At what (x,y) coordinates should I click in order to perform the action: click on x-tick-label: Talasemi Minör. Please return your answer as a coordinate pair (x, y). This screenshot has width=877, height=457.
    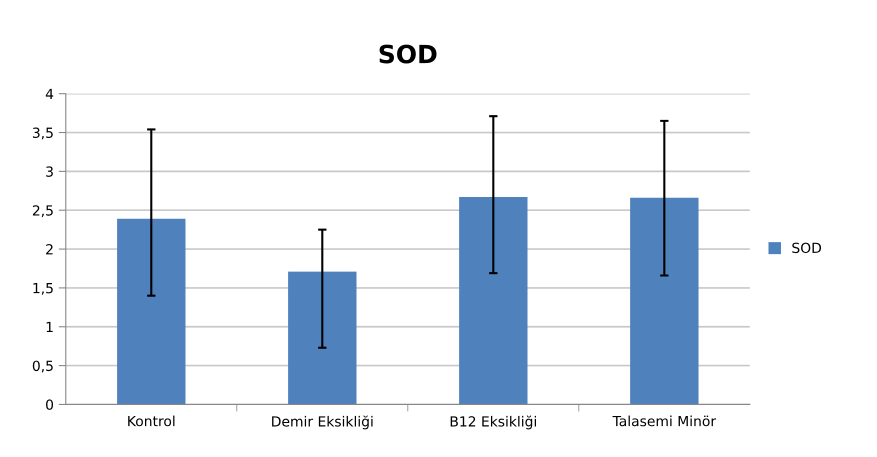
    Looking at the image, I should click on (664, 421).